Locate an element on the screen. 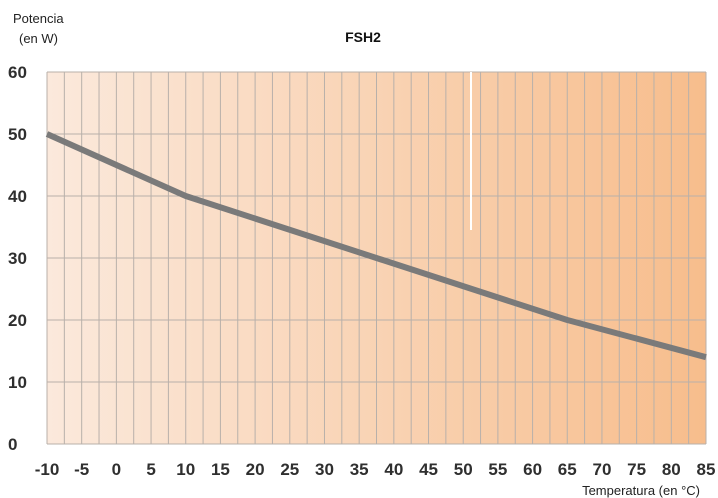 The width and height of the screenshot is (718, 498). x-tick-labels: -10 -5 0 5 10 15 20 25 30 35 40 45 50 55 60 65 70 75 80 85 is located at coordinates (375, 469).